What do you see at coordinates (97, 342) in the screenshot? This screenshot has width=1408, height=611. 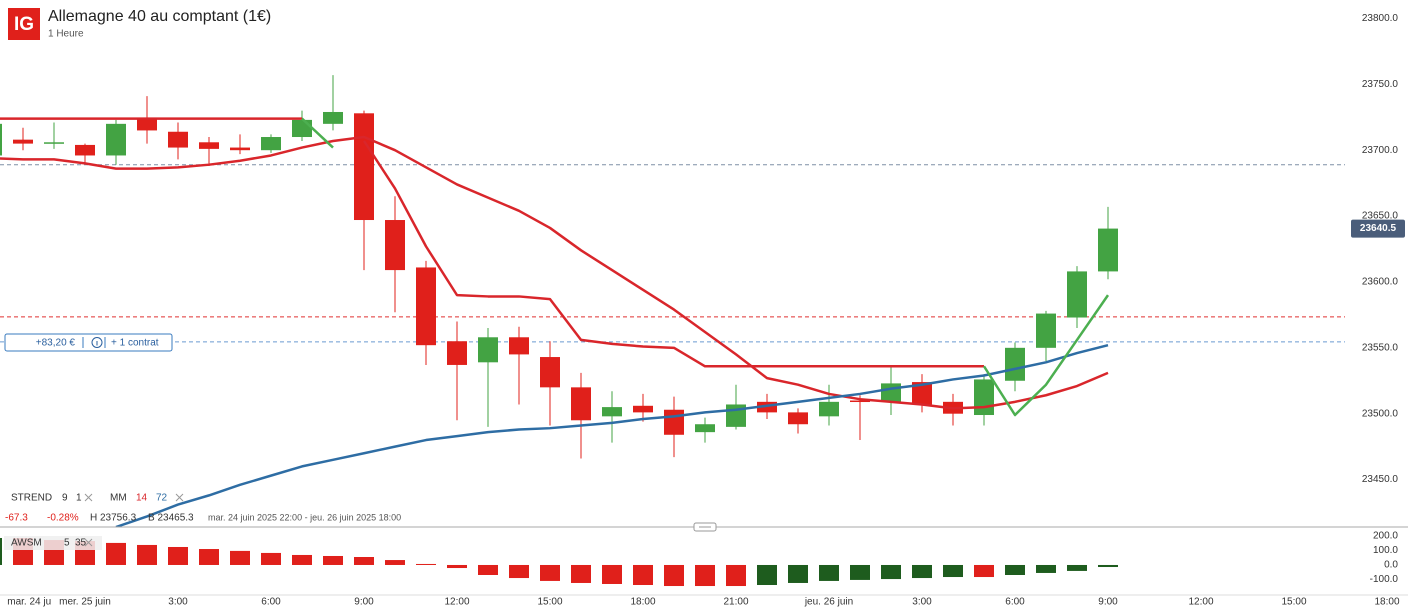 I see `info-icon` at bounding box center [97, 342].